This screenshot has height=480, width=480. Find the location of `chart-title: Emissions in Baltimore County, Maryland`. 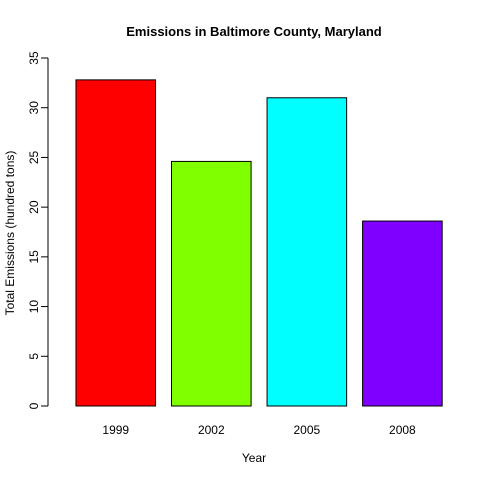

chart-title: Emissions in Baltimore County, Maryland is located at coordinates (254, 31).